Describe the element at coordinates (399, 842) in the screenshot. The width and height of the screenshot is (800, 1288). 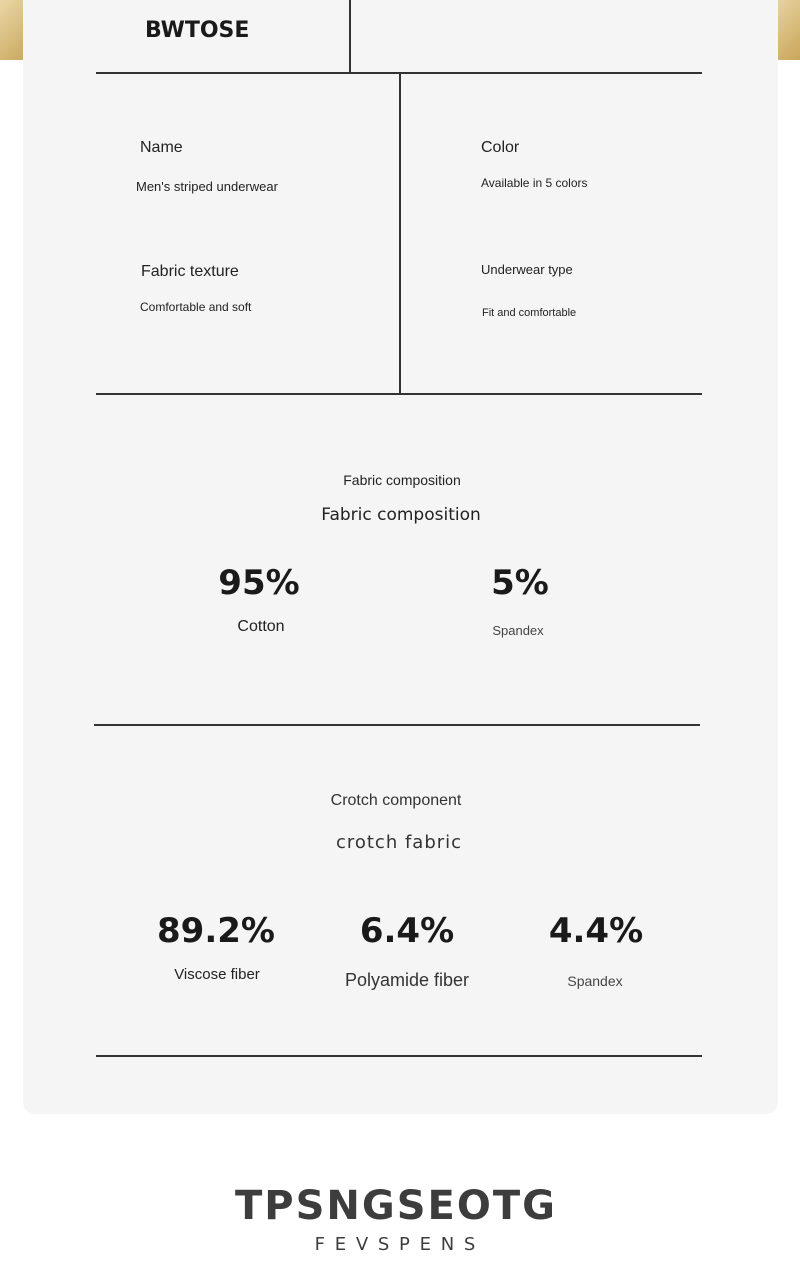
I see `crotch-title: crotch fabric` at that location.